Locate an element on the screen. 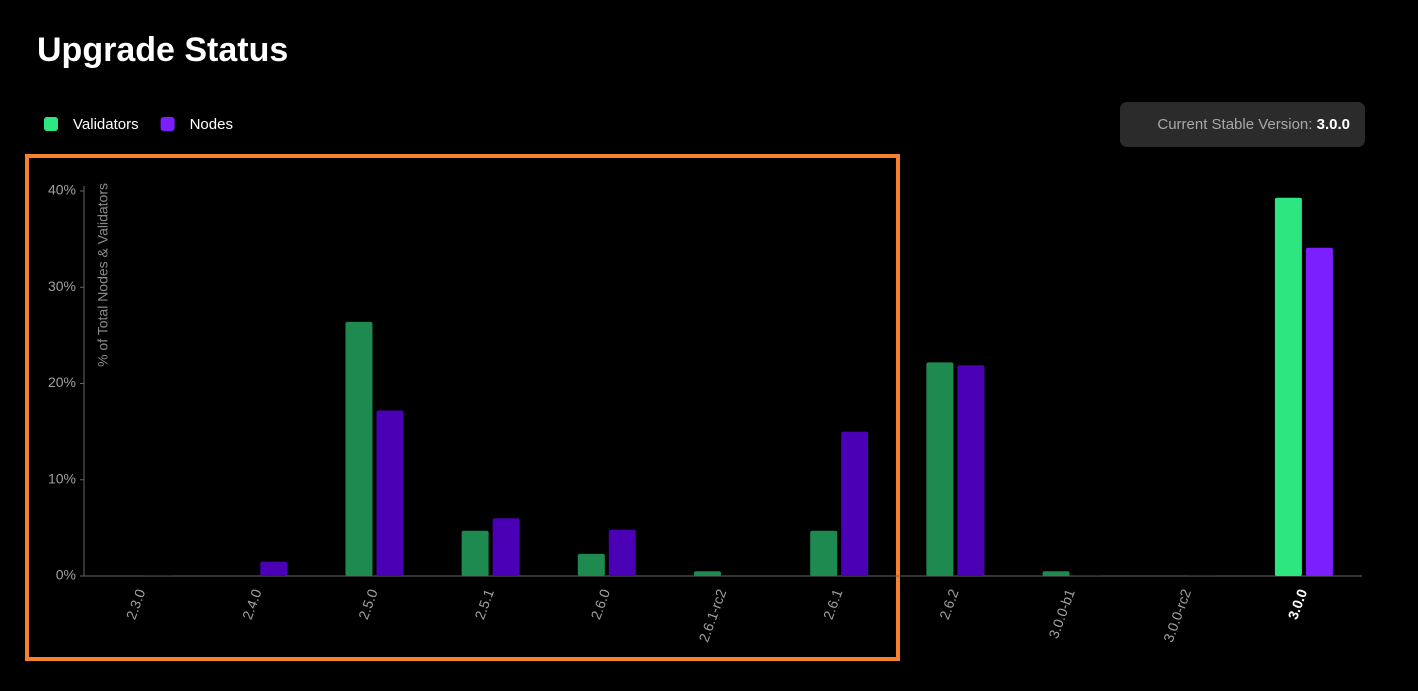  y-tick-label: 40% is located at coordinates (62, 190).